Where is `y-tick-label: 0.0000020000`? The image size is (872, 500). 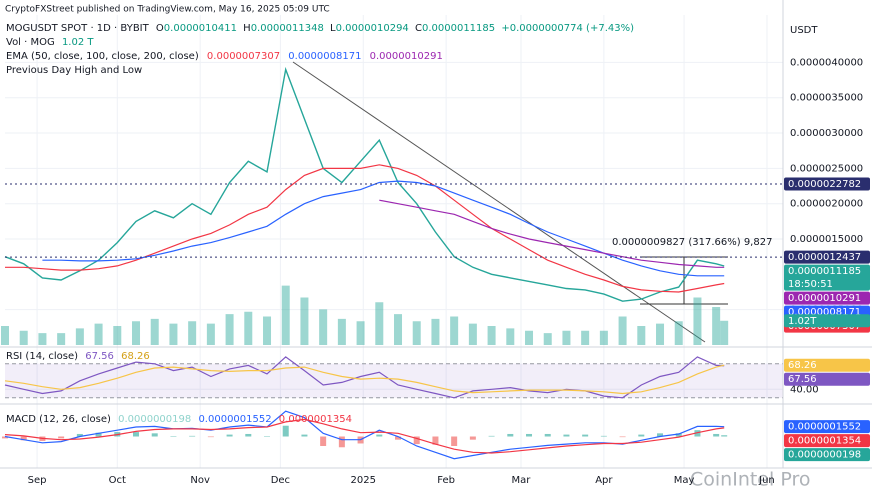
y-tick-label: 0.0000020000 is located at coordinates (826, 204).